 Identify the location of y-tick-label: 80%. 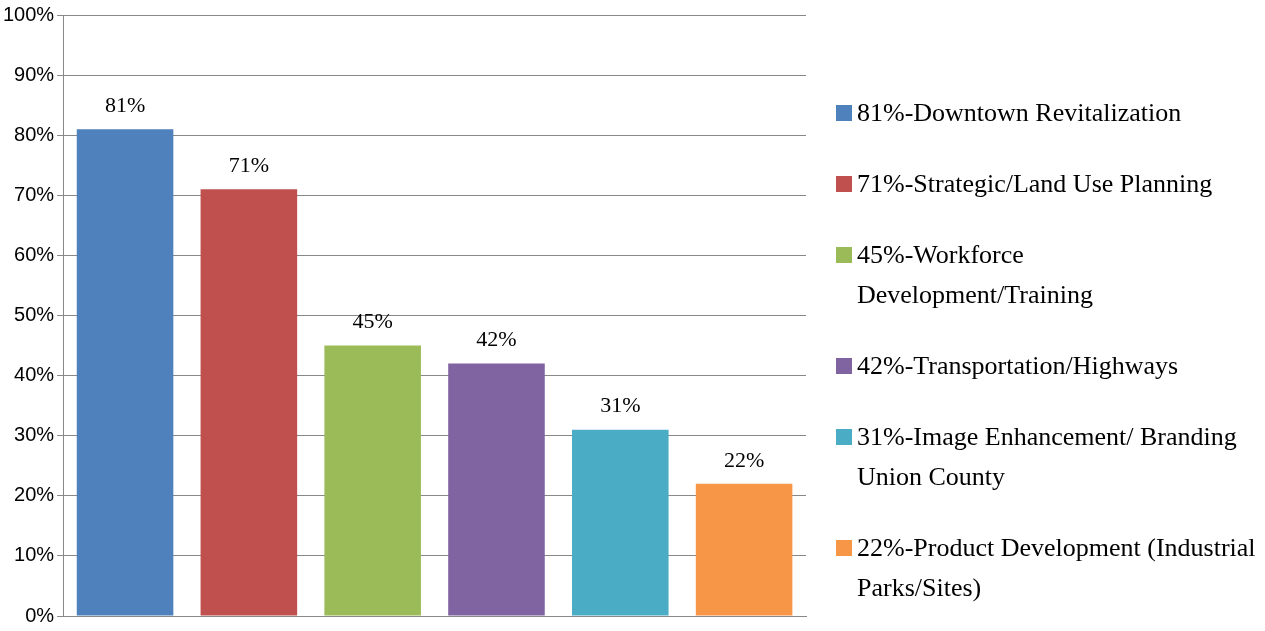
(34, 133).